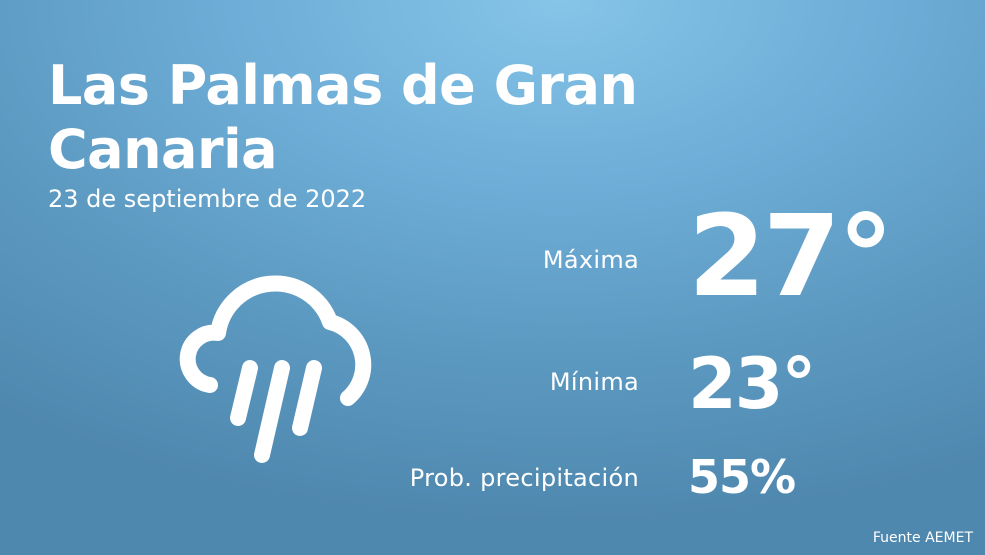 This screenshot has height=555, width=985. I want to click on city-title: Las Palmas de Gran Canaria, so click(343, 117).